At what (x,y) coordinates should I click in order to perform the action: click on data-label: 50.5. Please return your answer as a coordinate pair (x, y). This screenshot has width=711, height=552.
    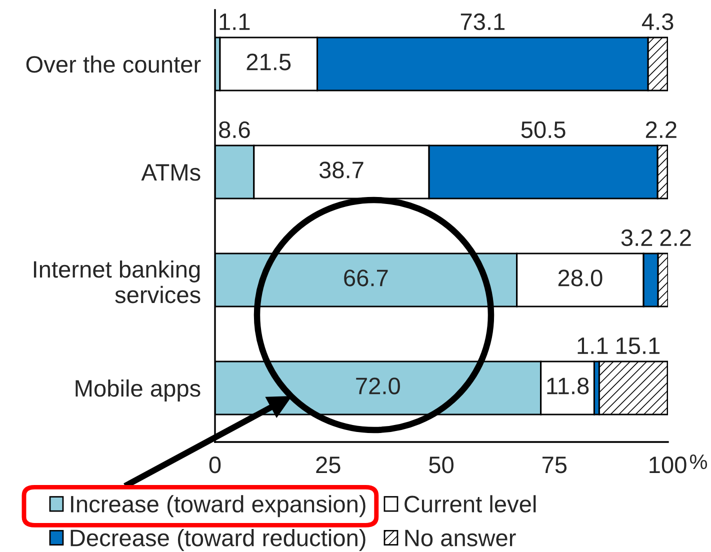
    Looking at the image, I should click on (543, 129).